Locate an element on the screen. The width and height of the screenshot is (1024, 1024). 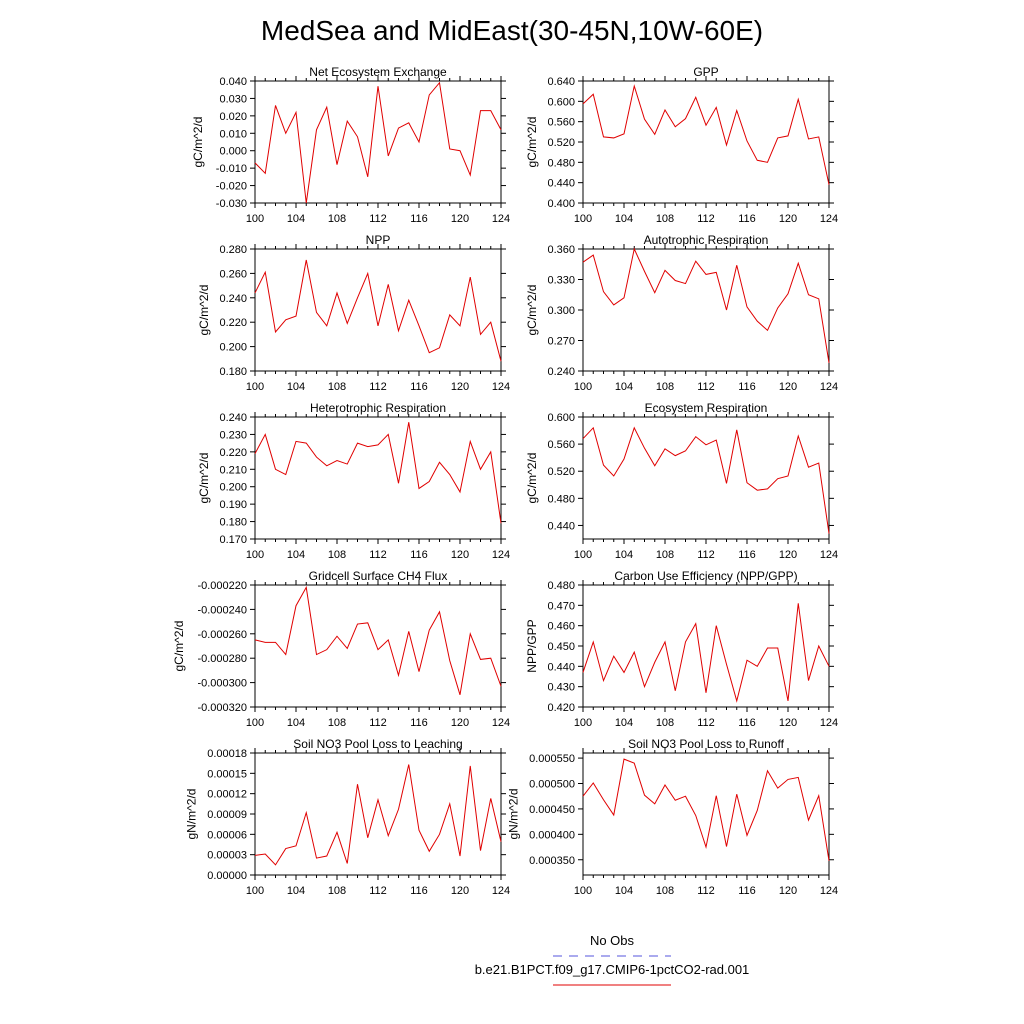
y-tick-label: 0.00006 is located at coordinates (227, 835).